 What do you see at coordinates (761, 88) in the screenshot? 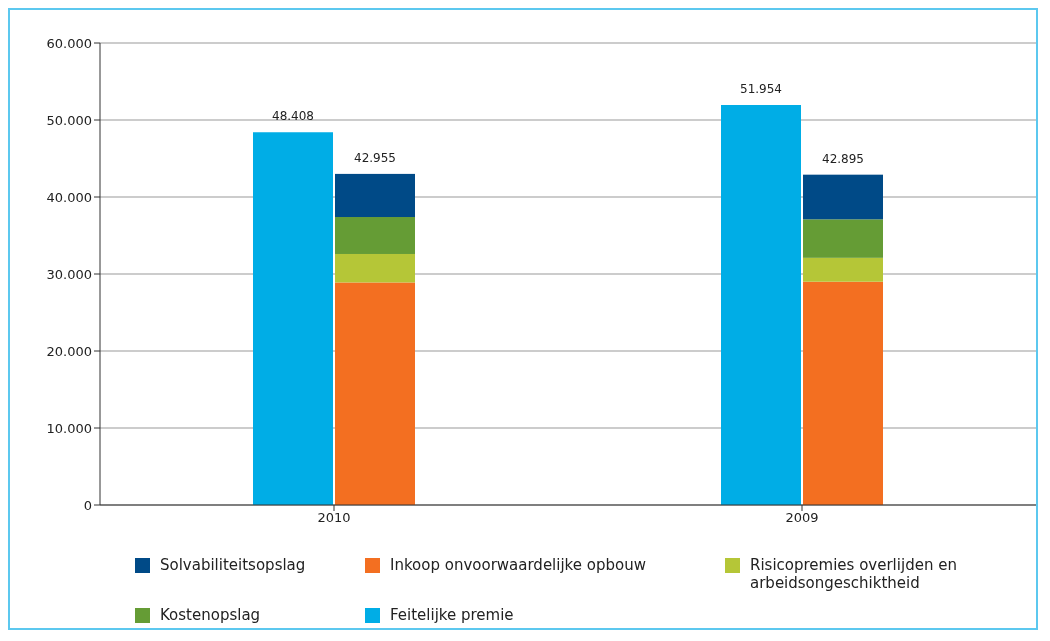
I see `data-label: 51.954` at bounding box center [761, 88].